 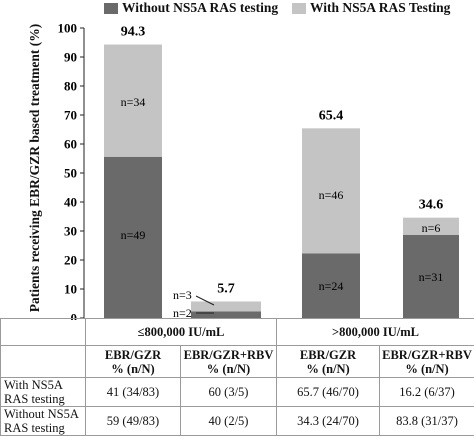 I want to click on table-cell: 60 (3/5), so click(x=229, y=392).